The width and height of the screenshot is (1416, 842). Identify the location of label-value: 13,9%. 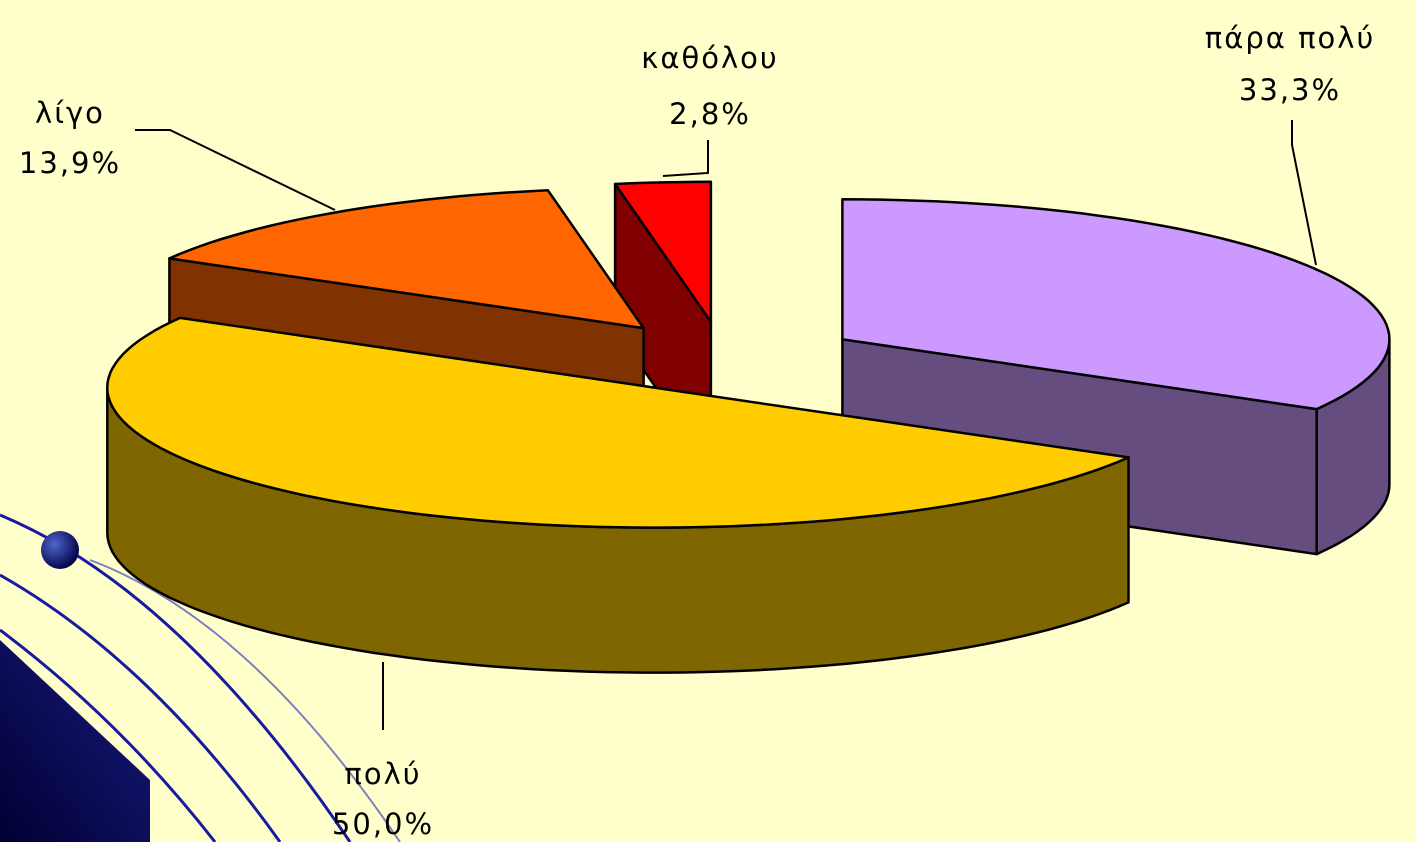
(70, 163).